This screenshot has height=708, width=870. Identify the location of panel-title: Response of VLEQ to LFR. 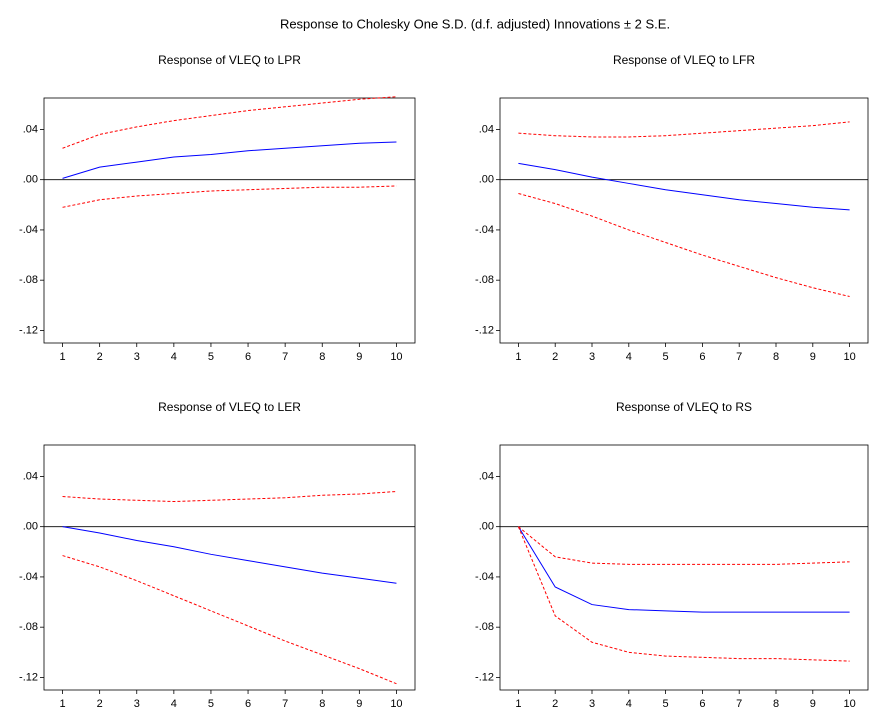
(684, 60).